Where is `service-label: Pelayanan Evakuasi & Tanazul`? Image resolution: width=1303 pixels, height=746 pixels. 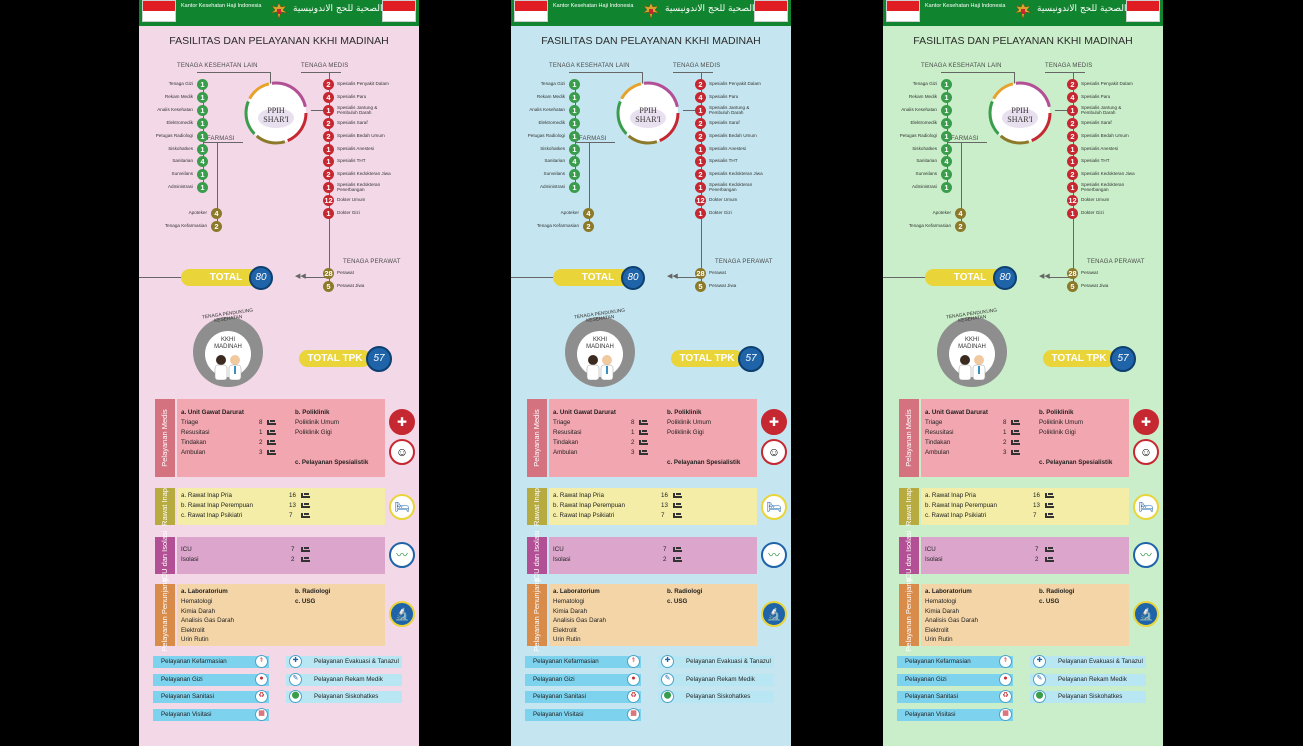 service-label: Pelayanan Evakuasi & Tanazul is located at coordinates (1100, 661).